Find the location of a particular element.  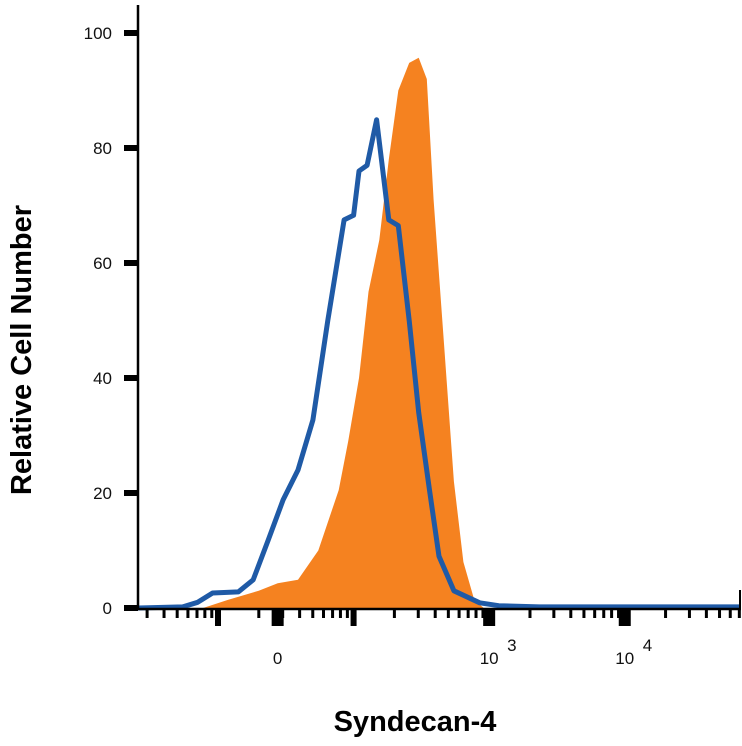

x-tick-exponent: 4 is located at coordinates (647, 645).